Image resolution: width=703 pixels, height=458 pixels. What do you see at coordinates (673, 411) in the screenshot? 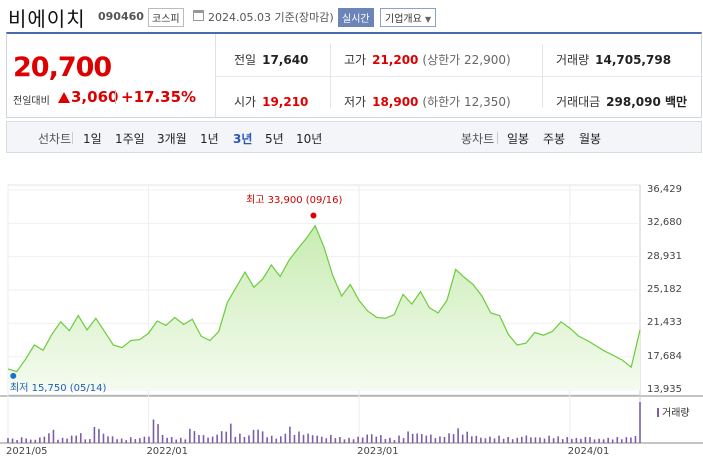
I see `volume-legend: 거래량` at bounding box center [673, 411].